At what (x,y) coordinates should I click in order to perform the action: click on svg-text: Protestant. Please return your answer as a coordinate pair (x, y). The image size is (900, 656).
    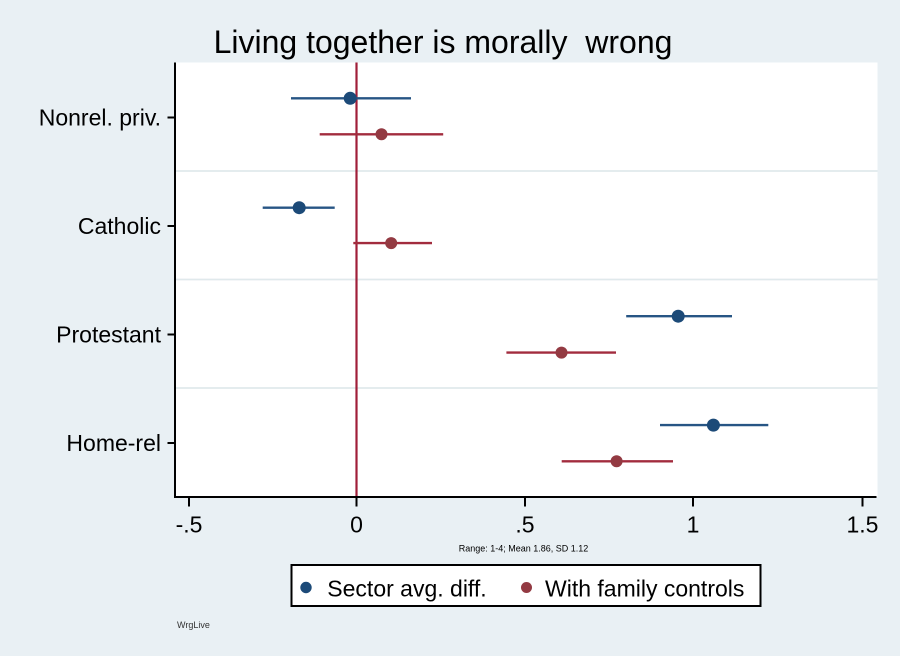
    Looking at the image, I should click on (108, 335).